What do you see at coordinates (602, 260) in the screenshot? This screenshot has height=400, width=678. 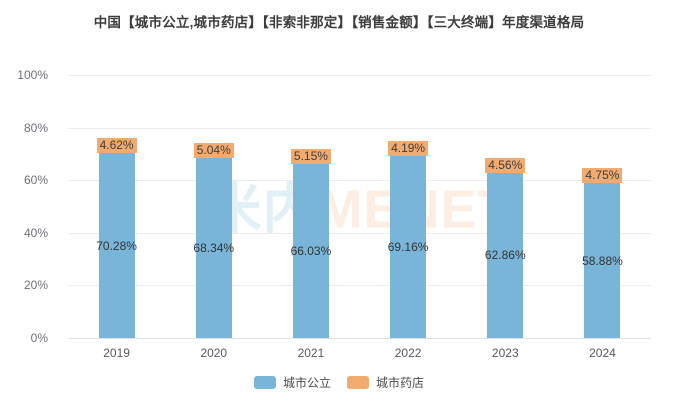 I see `bar-segment-hospital-2024: 58.88%` at bounding box center [602, 260].